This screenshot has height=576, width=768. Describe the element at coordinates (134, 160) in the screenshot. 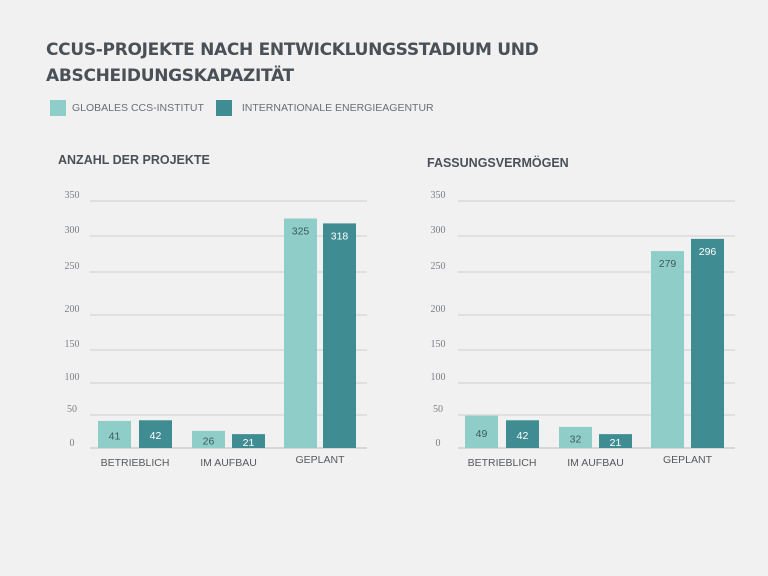

I see `chart-title-projects: ANZAHL DER PROJEKTE` at that location.